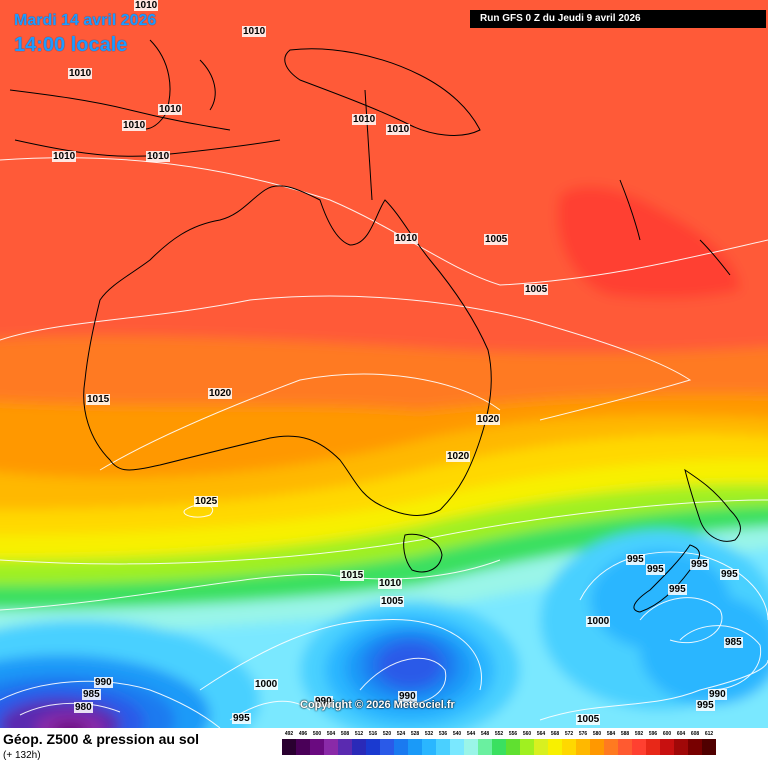 The width and height of the screenshot is (768, 768). What do you see at coordinates (401, 734) in the screenshot?
I see `legend-level-label: 524` at bounding box center [401, 734].